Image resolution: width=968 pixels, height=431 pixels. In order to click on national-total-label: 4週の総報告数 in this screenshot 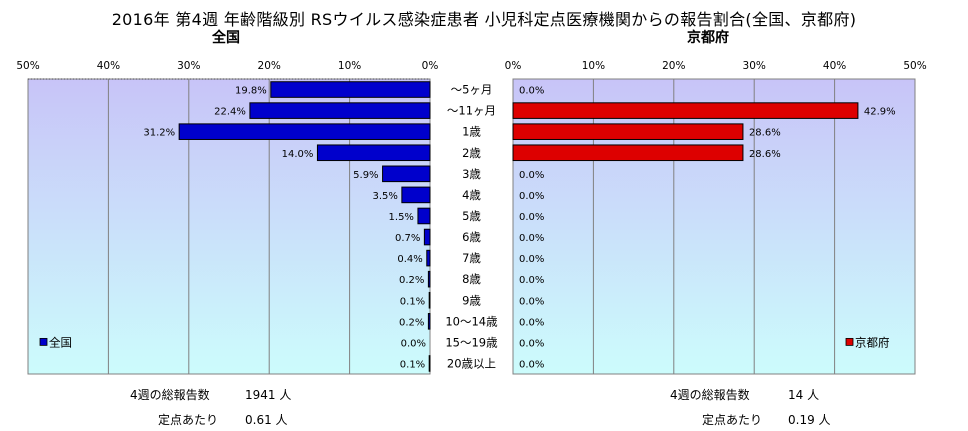, I will do `click(170, 395)`.